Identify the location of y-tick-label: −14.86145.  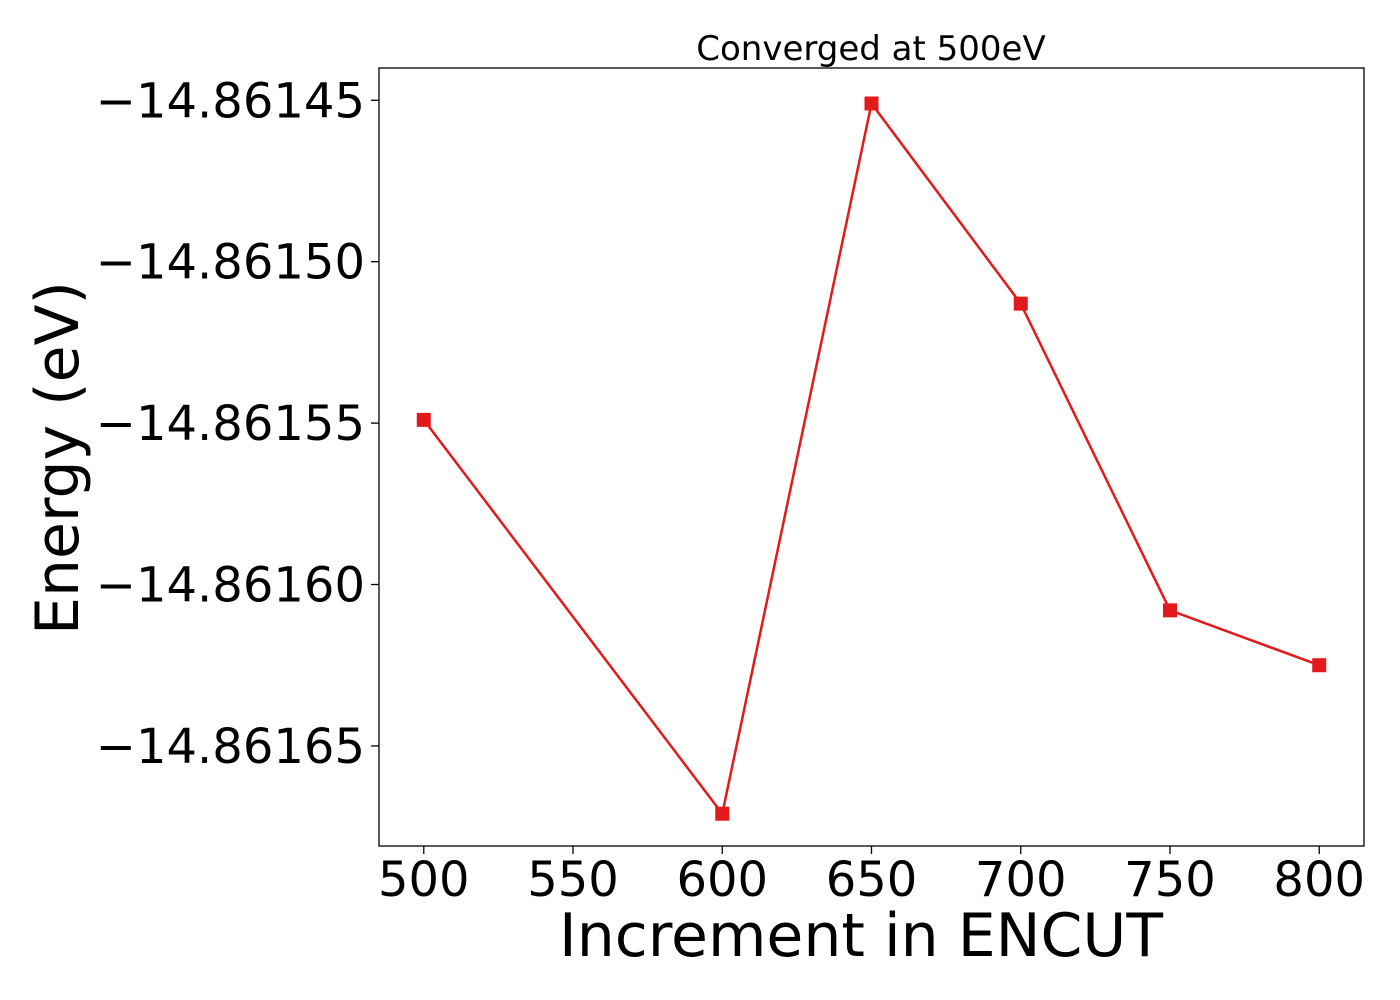
(230, 101).